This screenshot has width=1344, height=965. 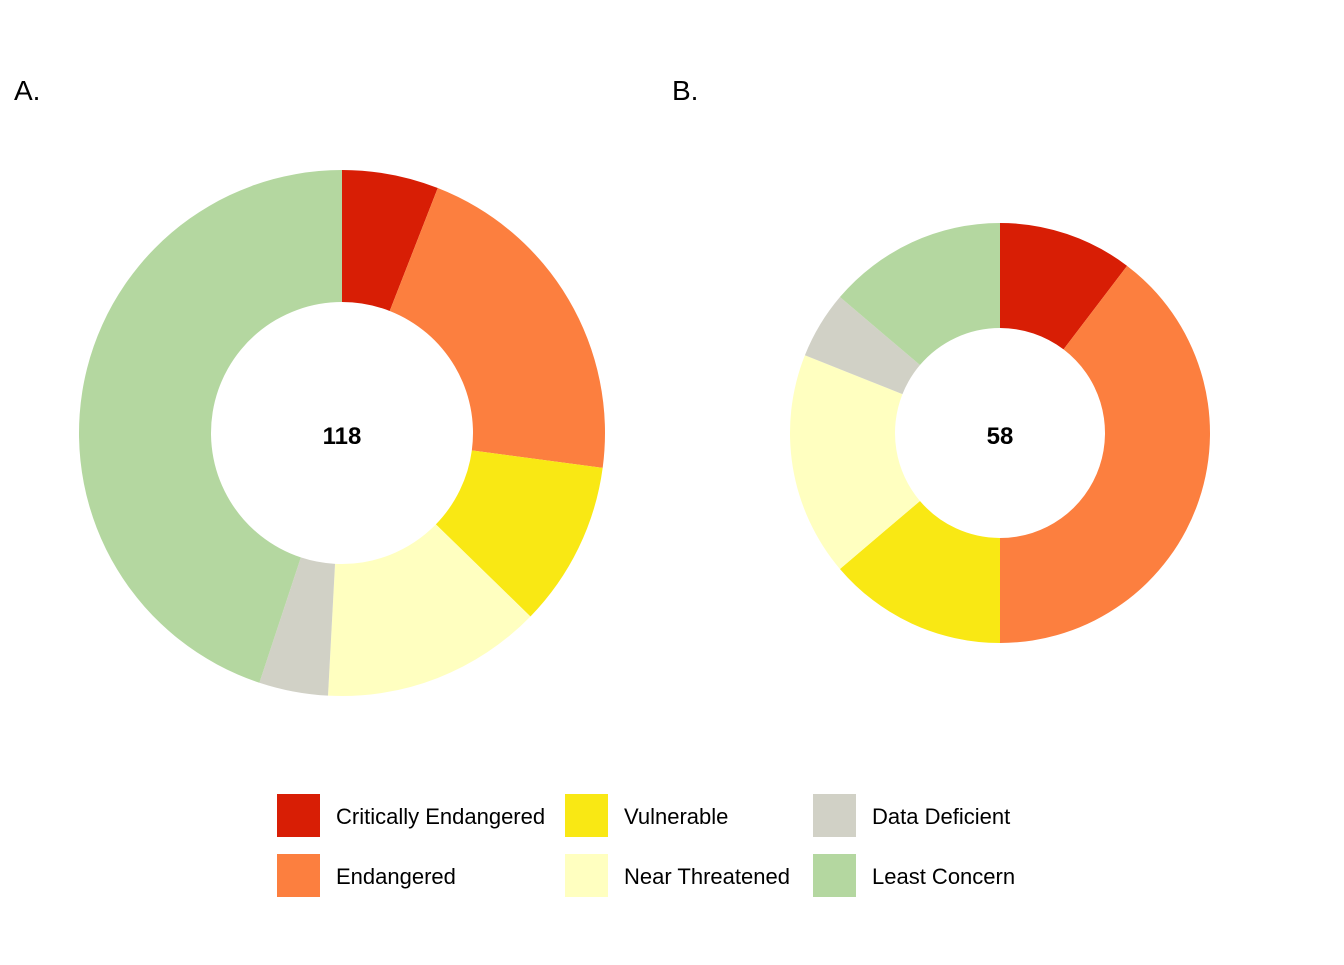 What do you see at coordinates (943, 876) in the screenshot?
I see `legend-label-least-concern: Least Concern` at bounding box center [943, 876].